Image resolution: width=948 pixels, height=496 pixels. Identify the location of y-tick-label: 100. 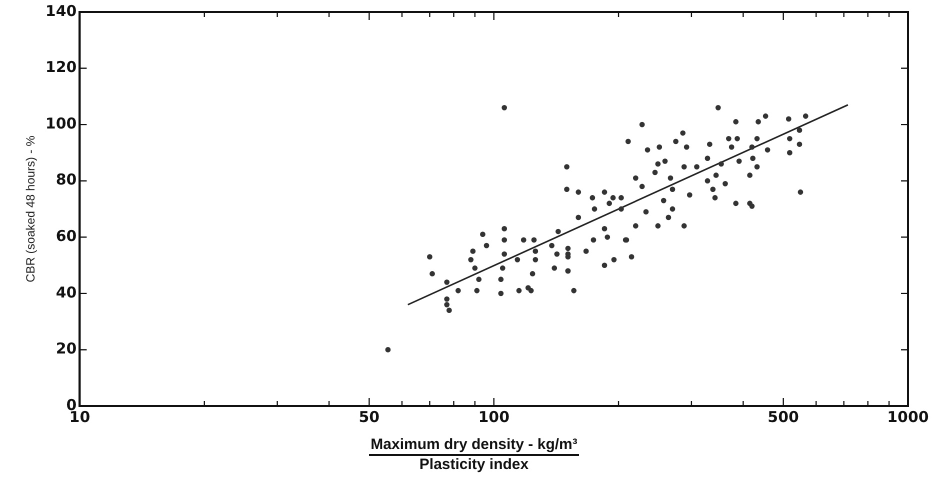
(61, 123).